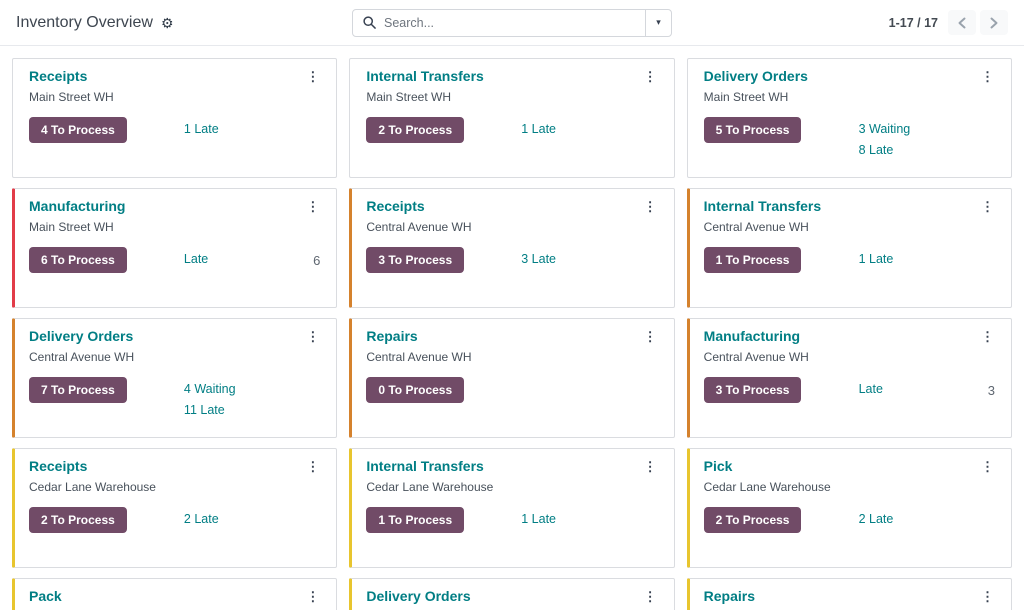  I want to click on pager-previous-button, so click(962, 22).